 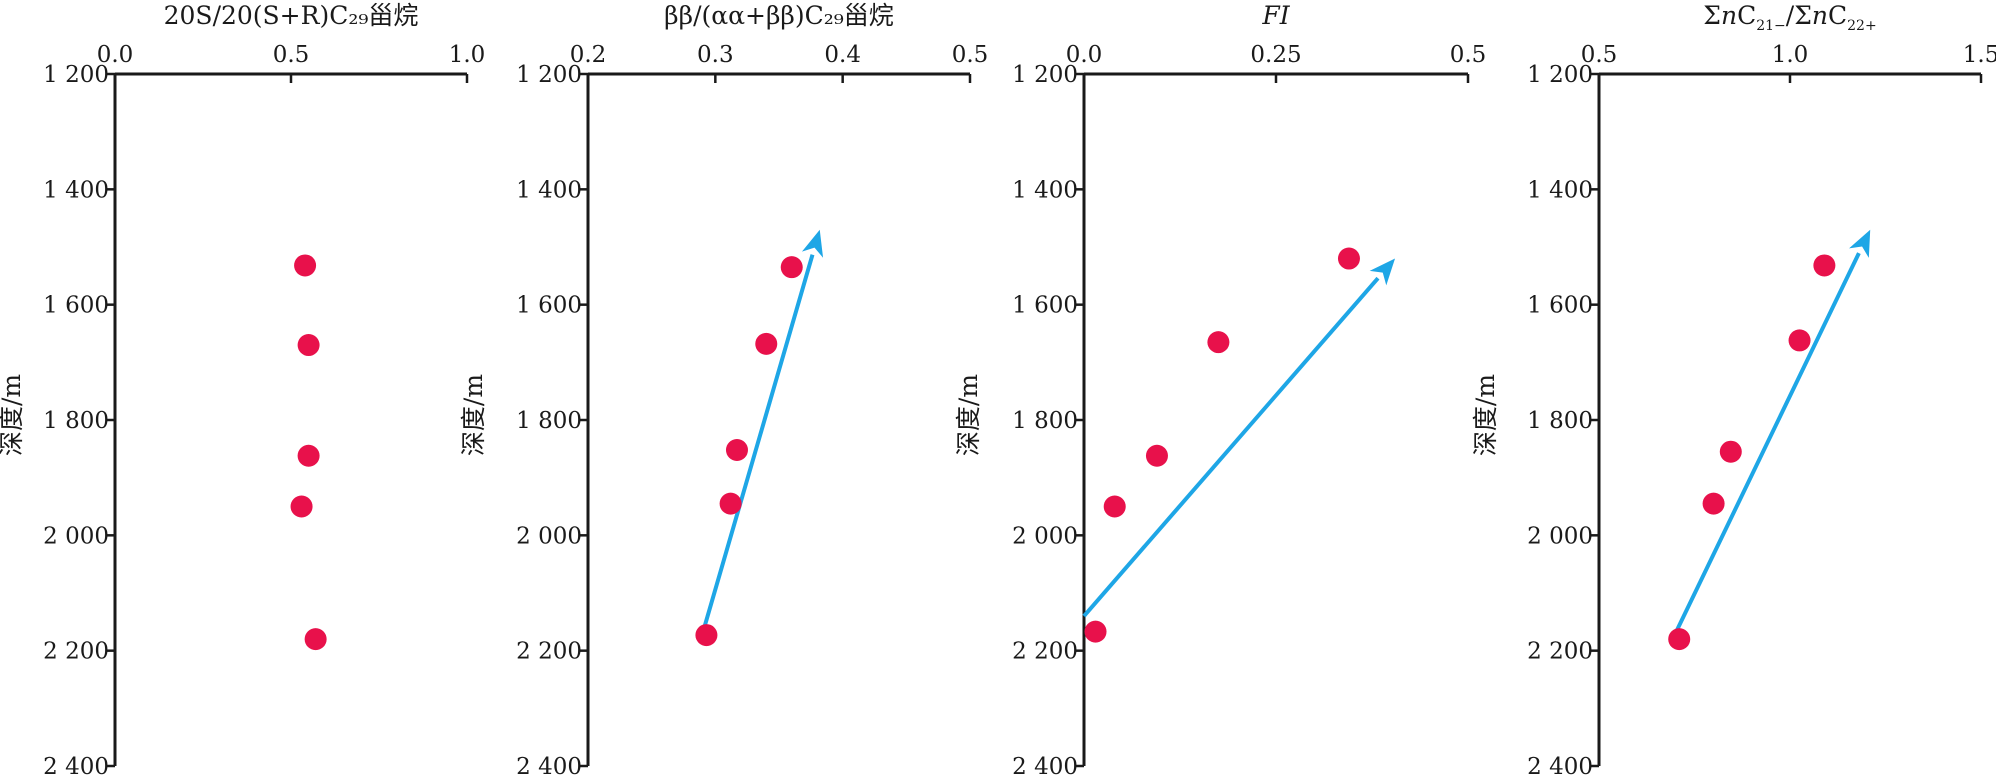 I want to click on chart-title-part: Σ, so click(x=1712, y=15).